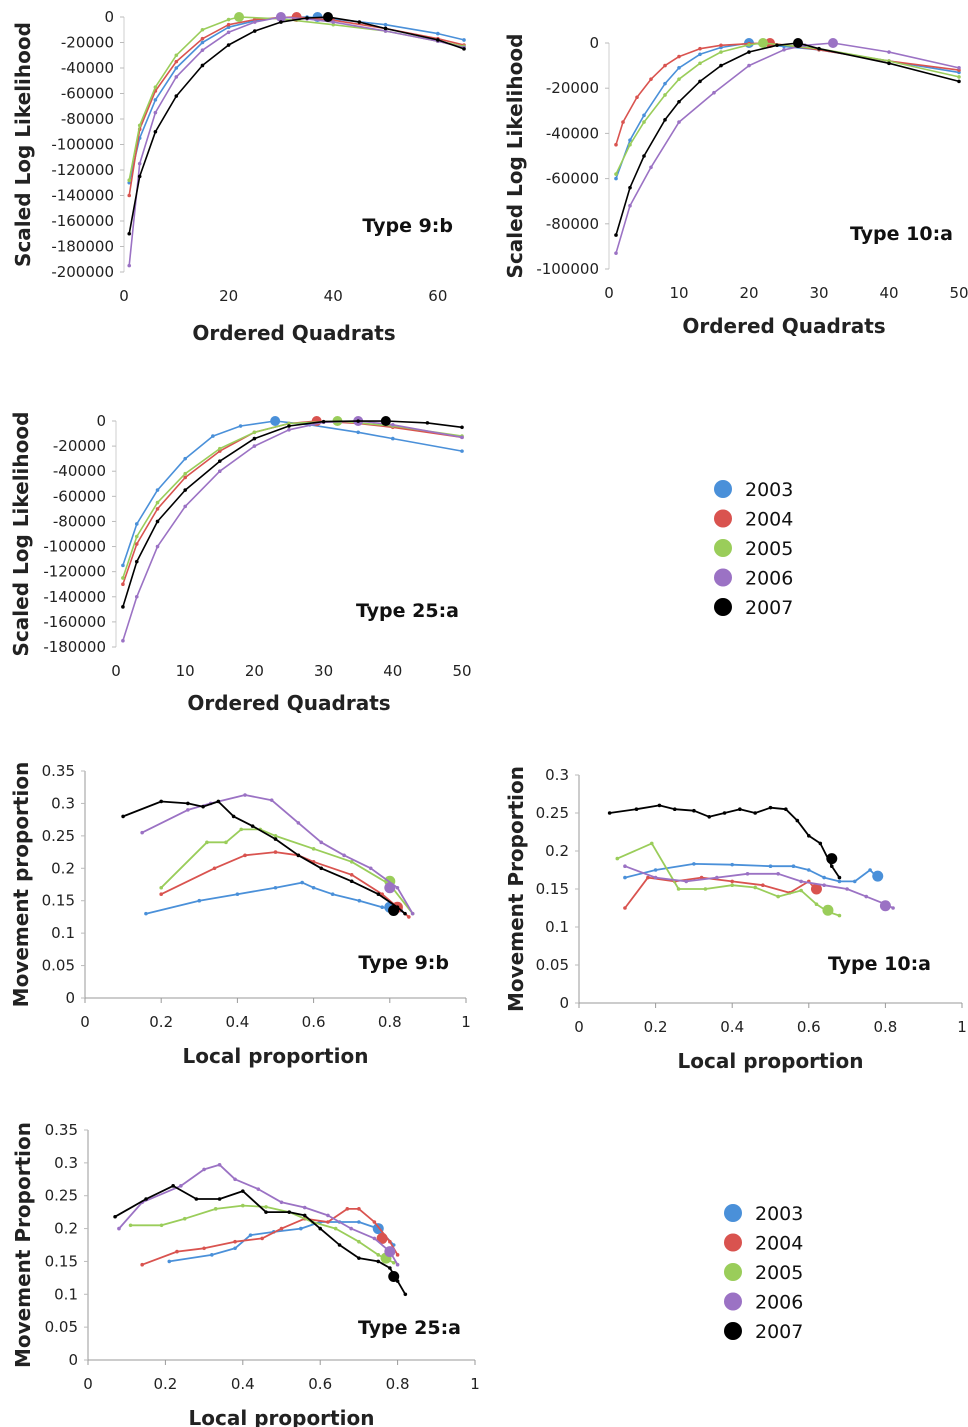 The image size is (968, 1427). Describe the element at coordinates (769, 608) in the screenshot. I see `legend-label-2007: 2007` at that location.